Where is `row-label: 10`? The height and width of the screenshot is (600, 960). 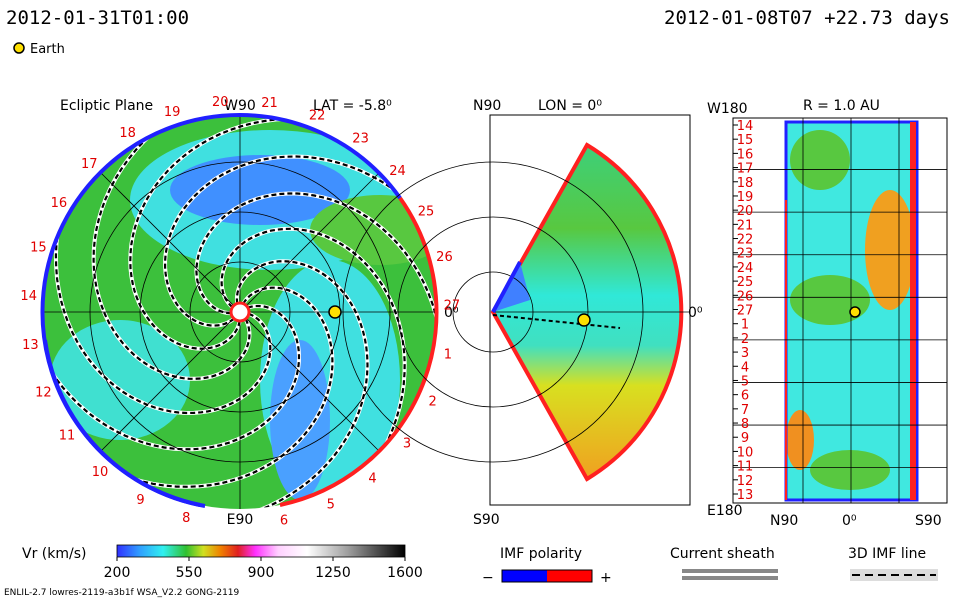
row-label: 10 is located at coordinates (745, 452).